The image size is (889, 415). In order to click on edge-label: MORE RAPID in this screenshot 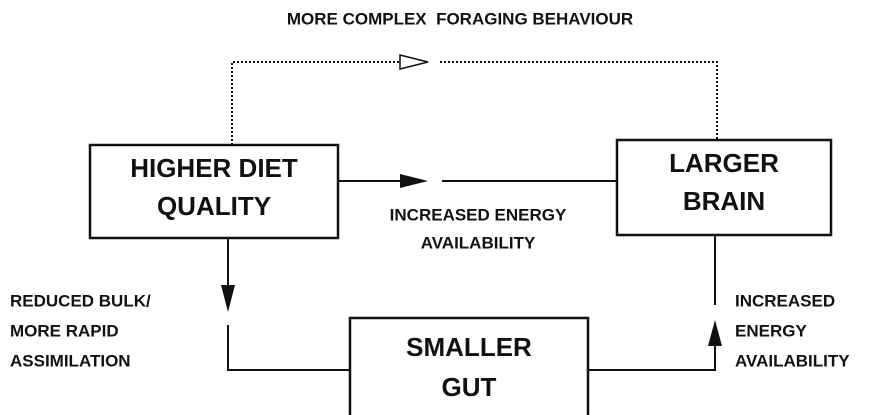, I will do `click(64, 330)`.